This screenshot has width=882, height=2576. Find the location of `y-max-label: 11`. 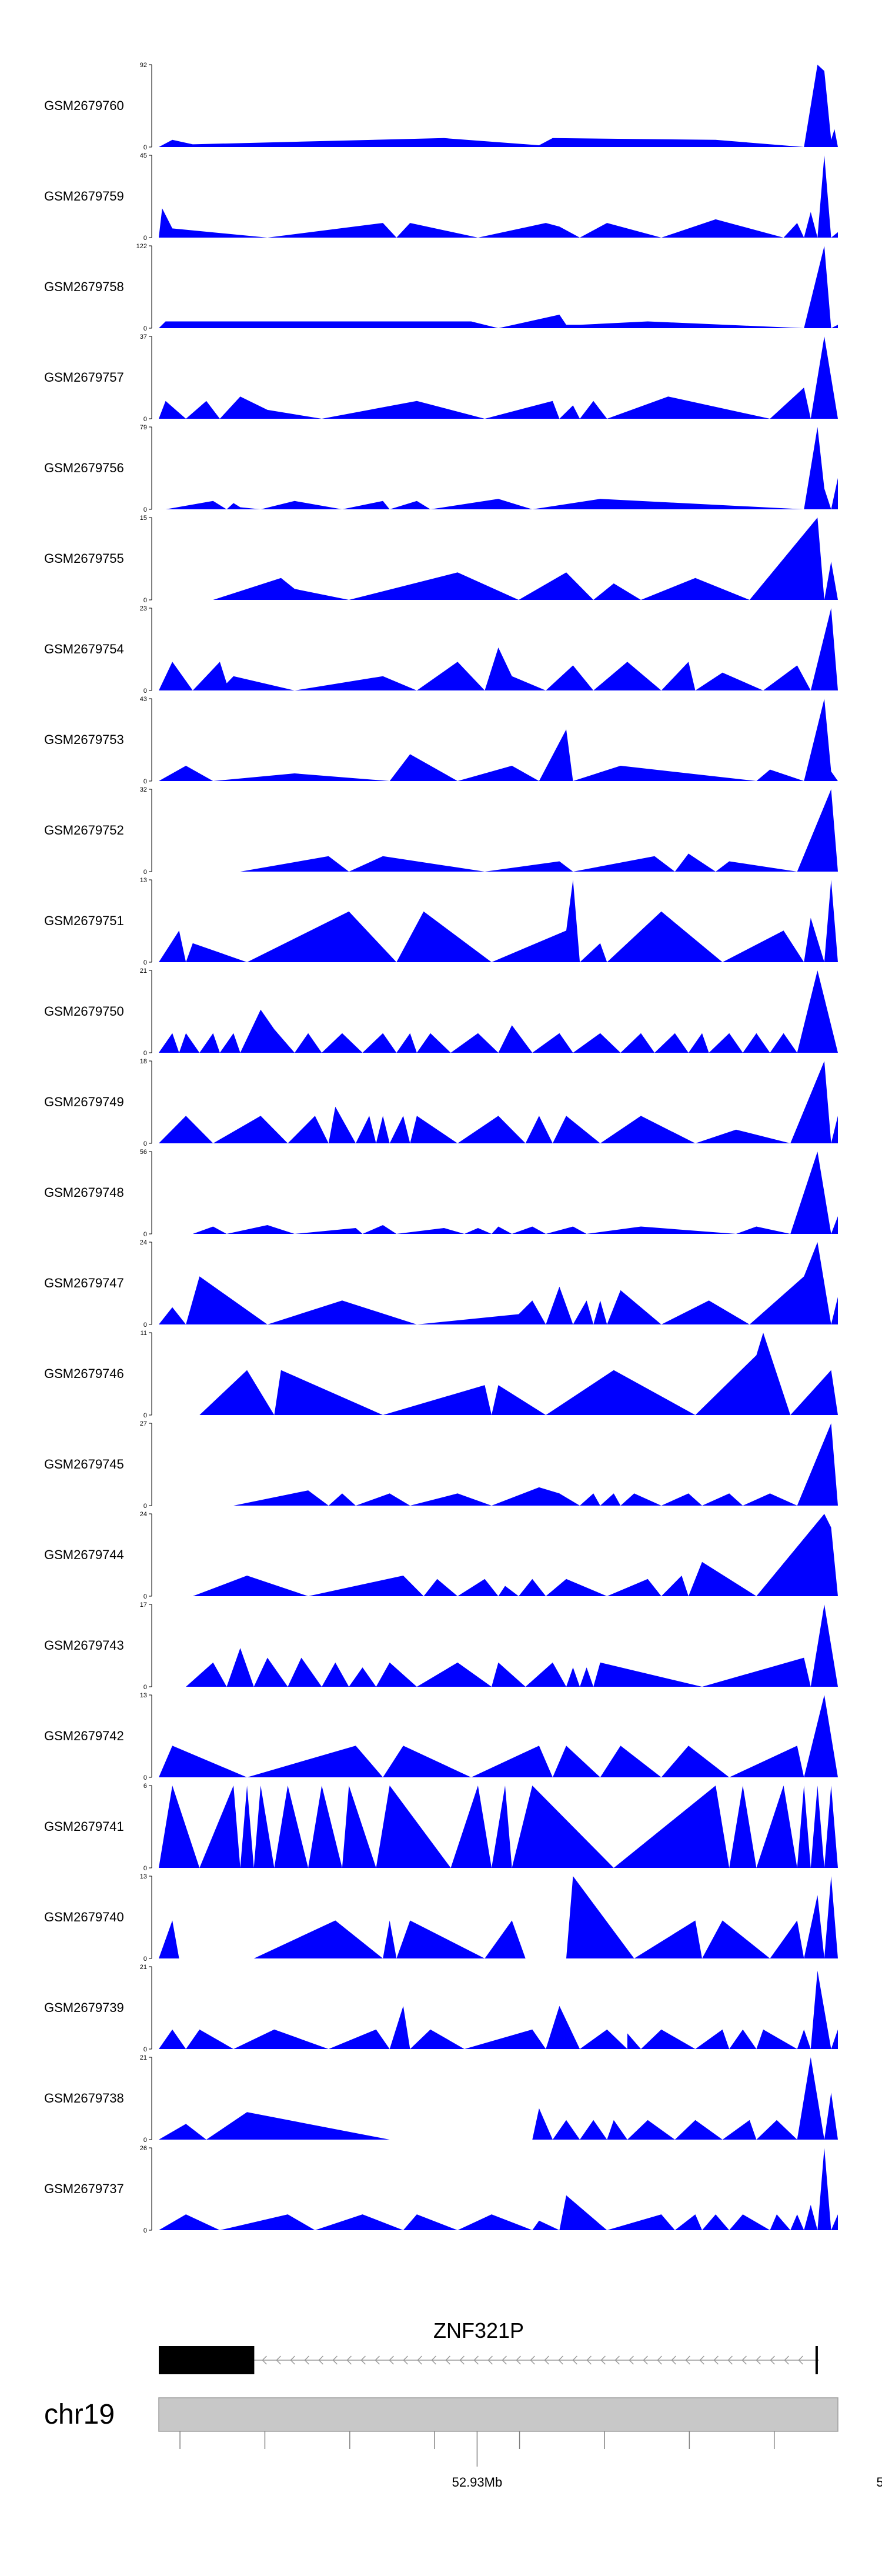

y-max-label: 11 is located at coordinates (144, 1333).